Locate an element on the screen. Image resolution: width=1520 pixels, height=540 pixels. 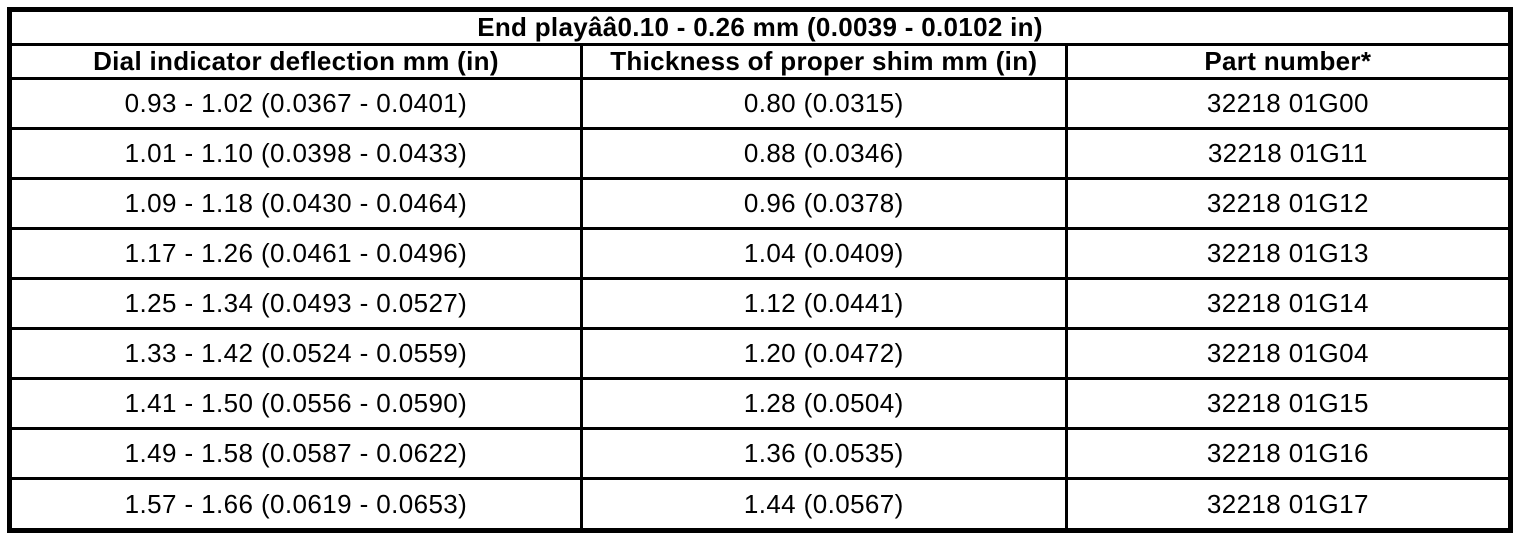
shim-thickness-cell: 1.04 (0.0409) is located at coordinates (823, 254).